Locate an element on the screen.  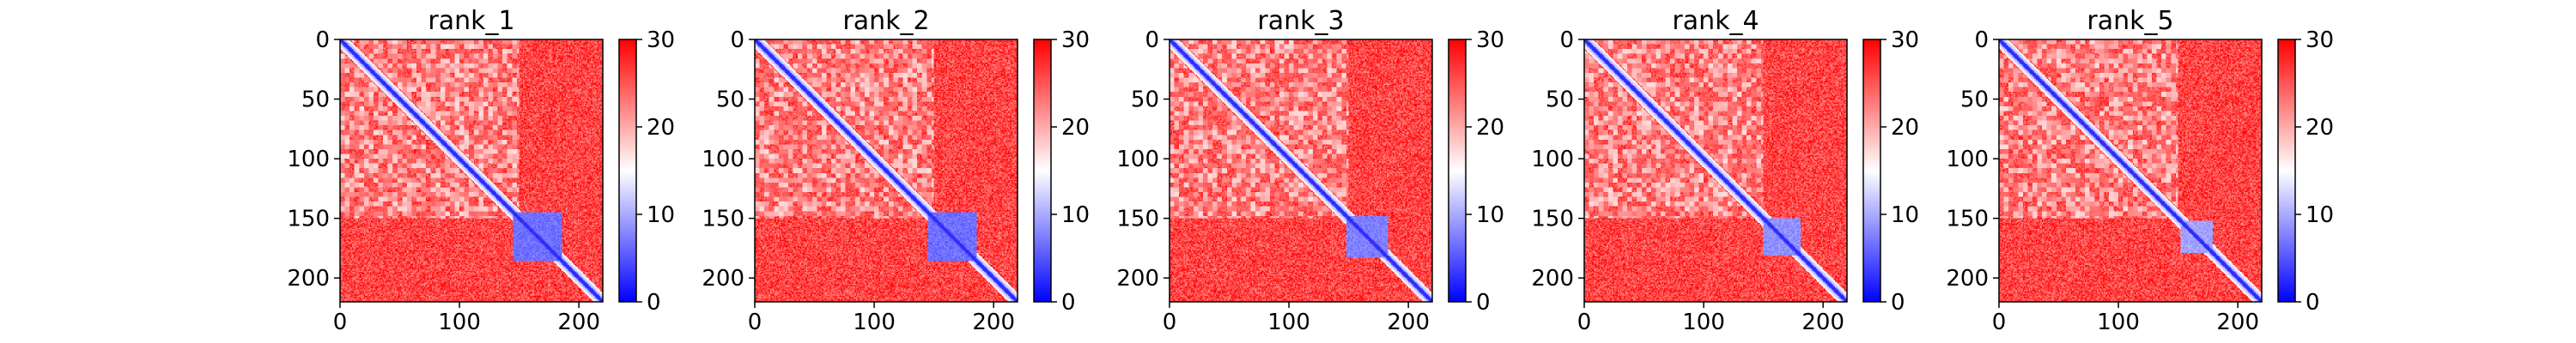
panel-title: rank_5 is located at coordinates (2130, 21).